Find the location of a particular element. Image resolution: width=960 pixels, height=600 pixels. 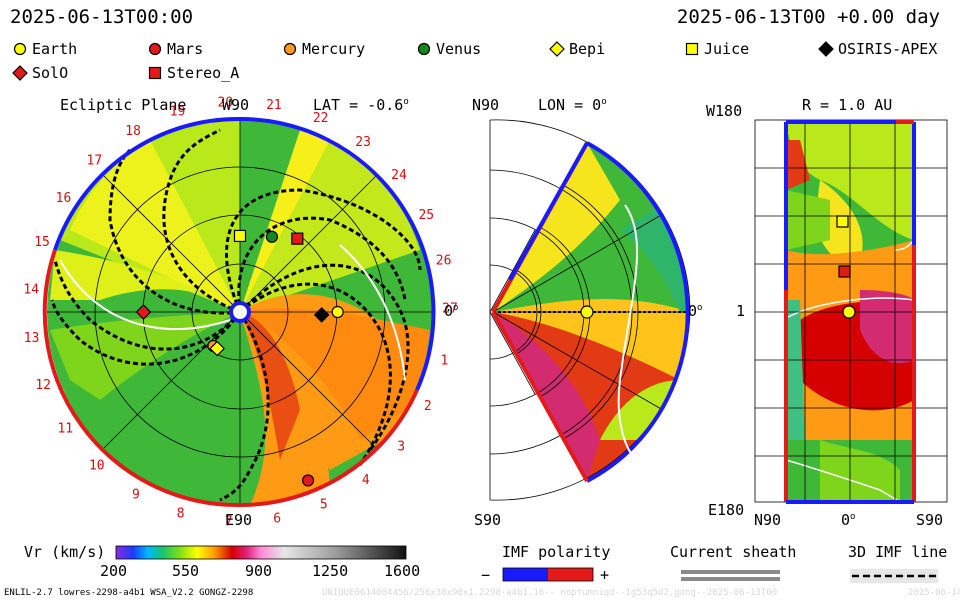

radial-juice-marker is located at coordinates (842, 221).